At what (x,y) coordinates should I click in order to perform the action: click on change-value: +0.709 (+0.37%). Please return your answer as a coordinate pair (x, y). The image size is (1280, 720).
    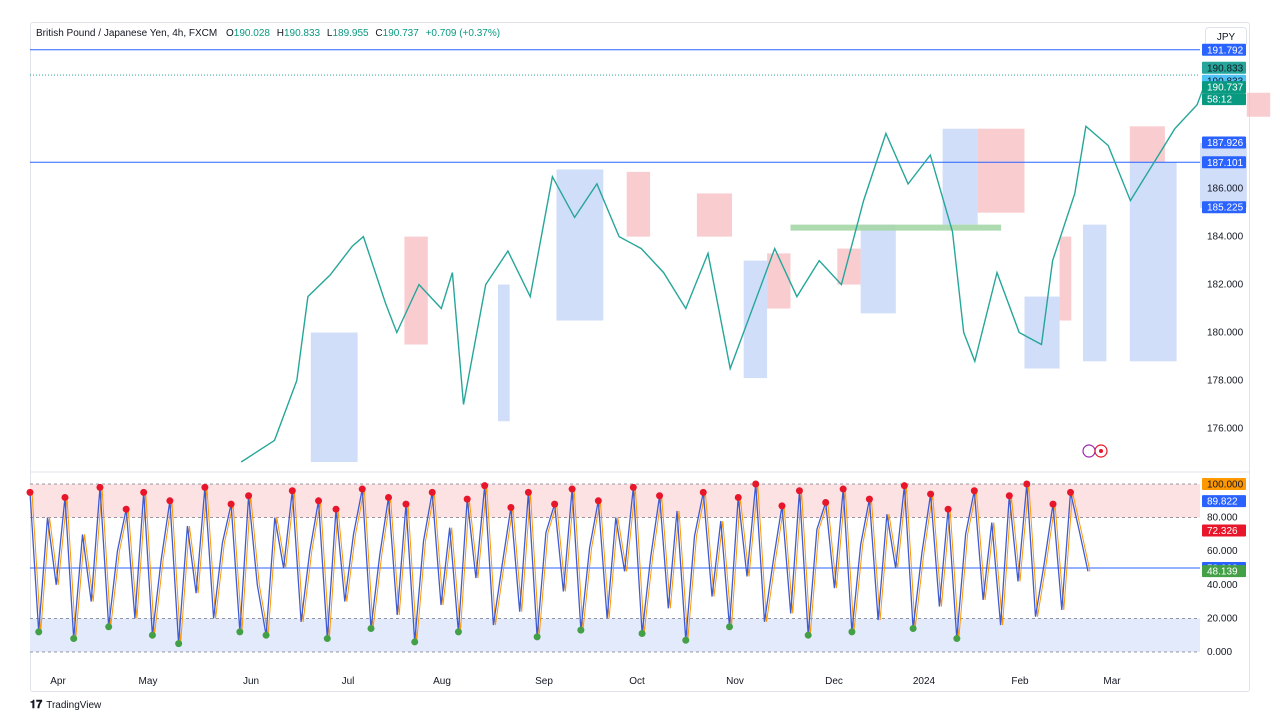
    Looking at the image, I should click on (463, 33).